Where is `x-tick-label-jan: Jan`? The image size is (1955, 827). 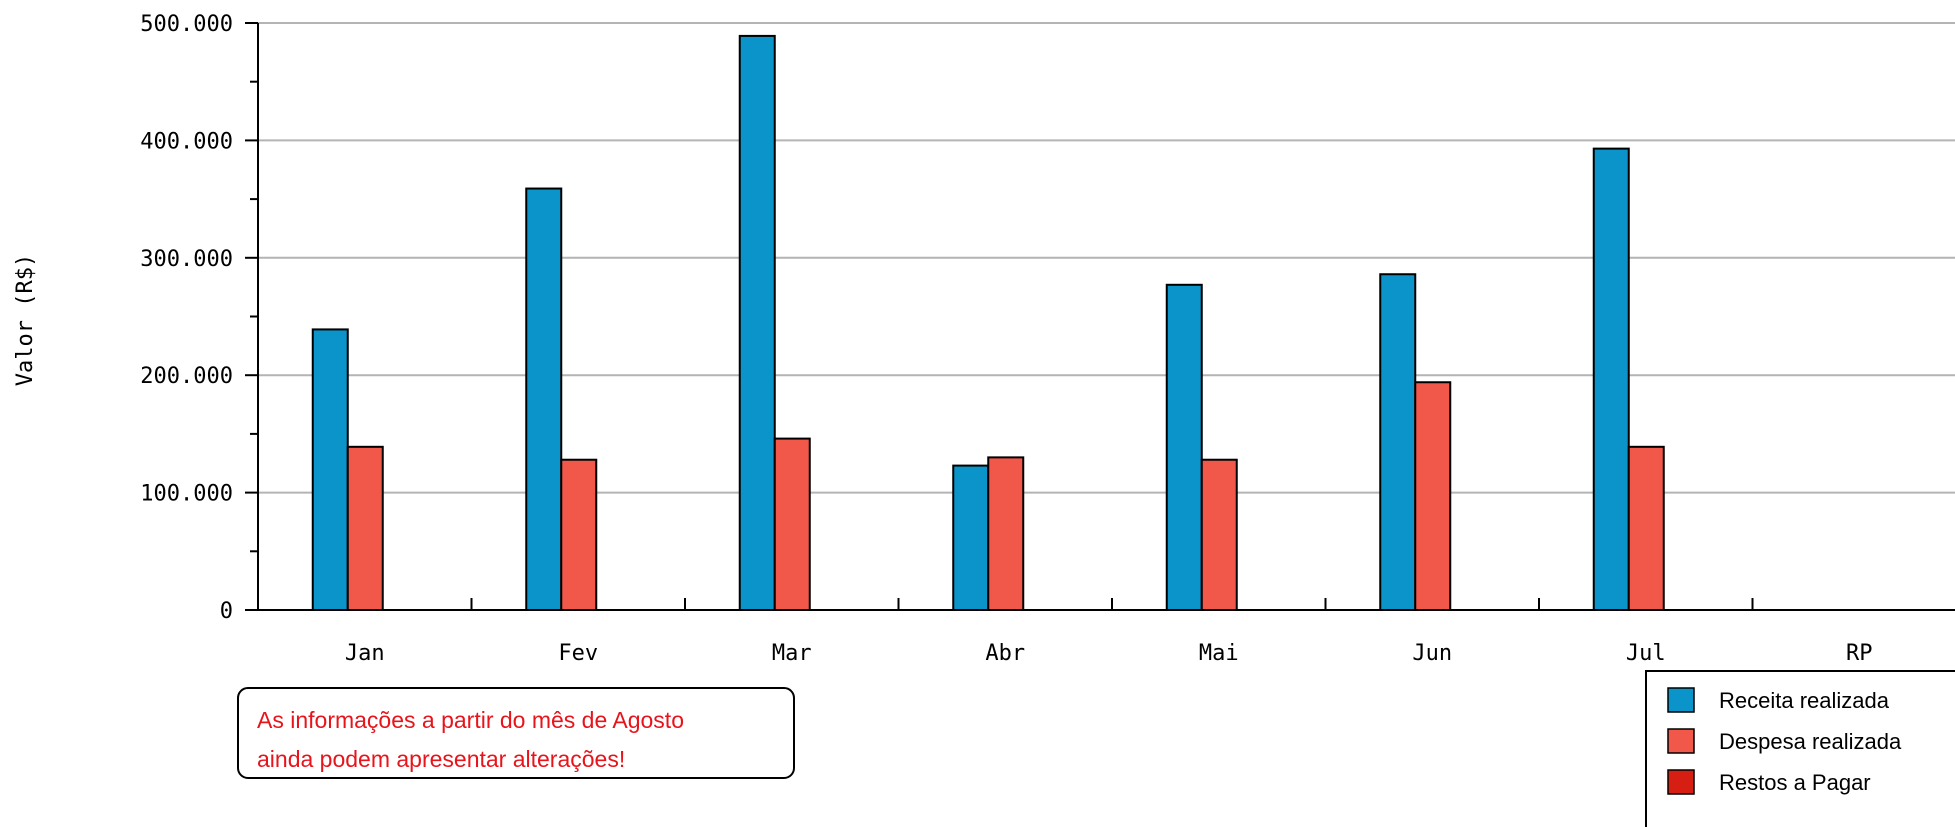 x-tick-label-jan: Jan is located at coordinates (365, 653).